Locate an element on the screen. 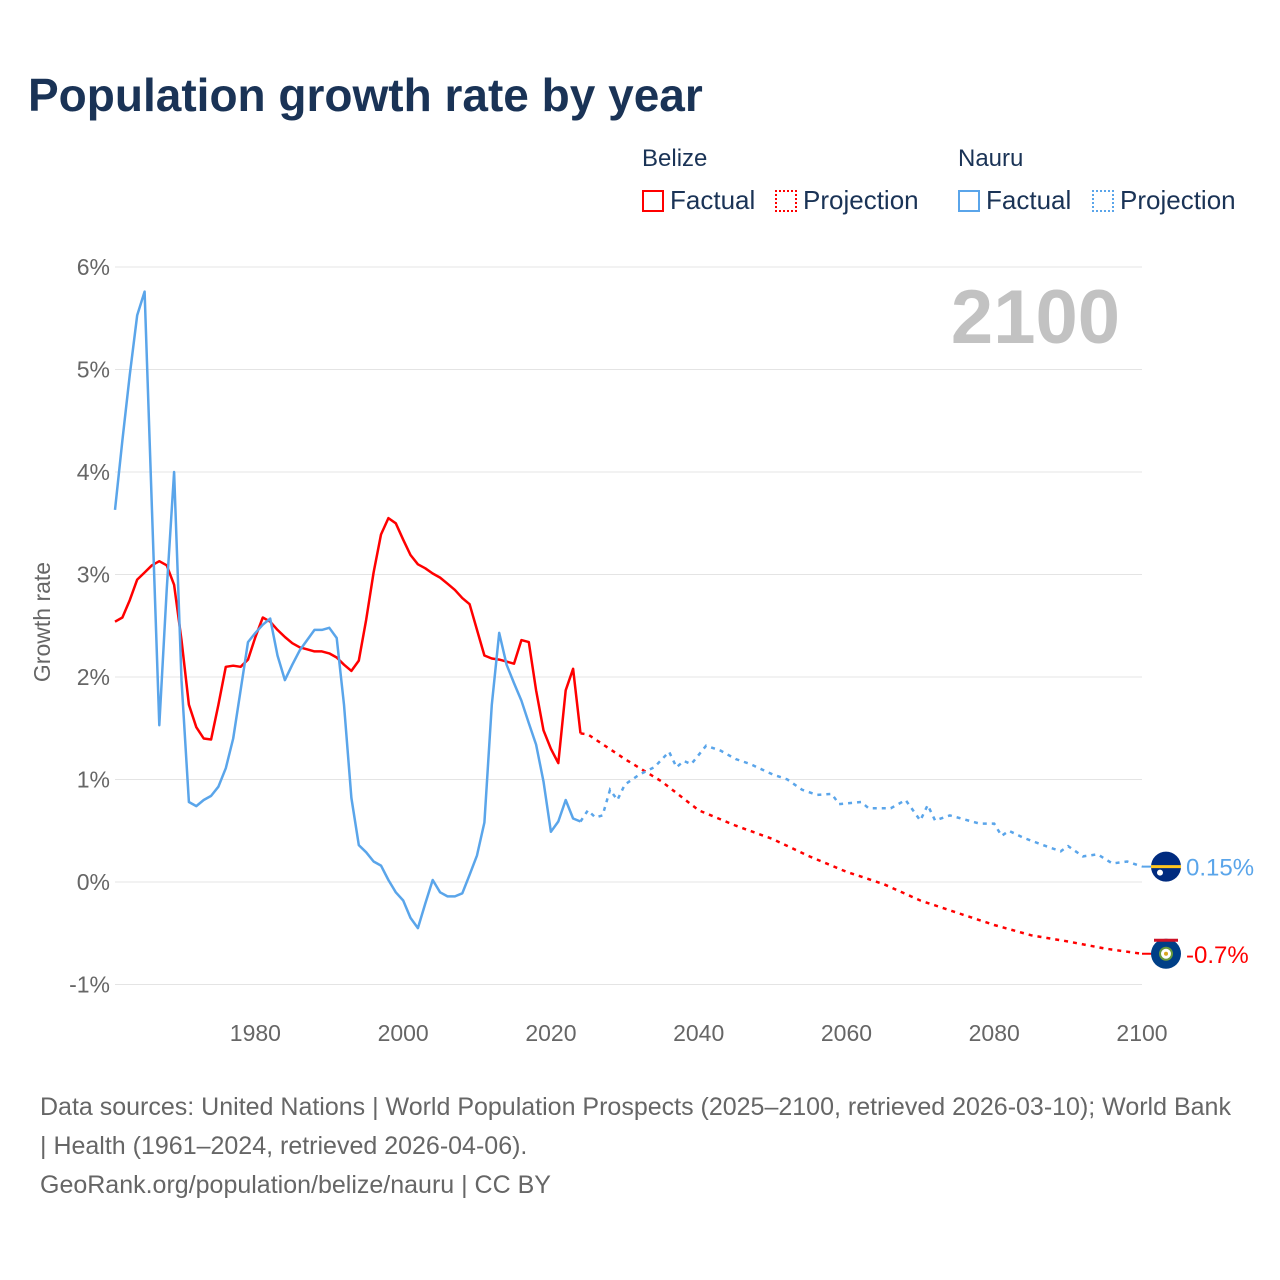  belize-projection-line is located at coordinates (861, 844).